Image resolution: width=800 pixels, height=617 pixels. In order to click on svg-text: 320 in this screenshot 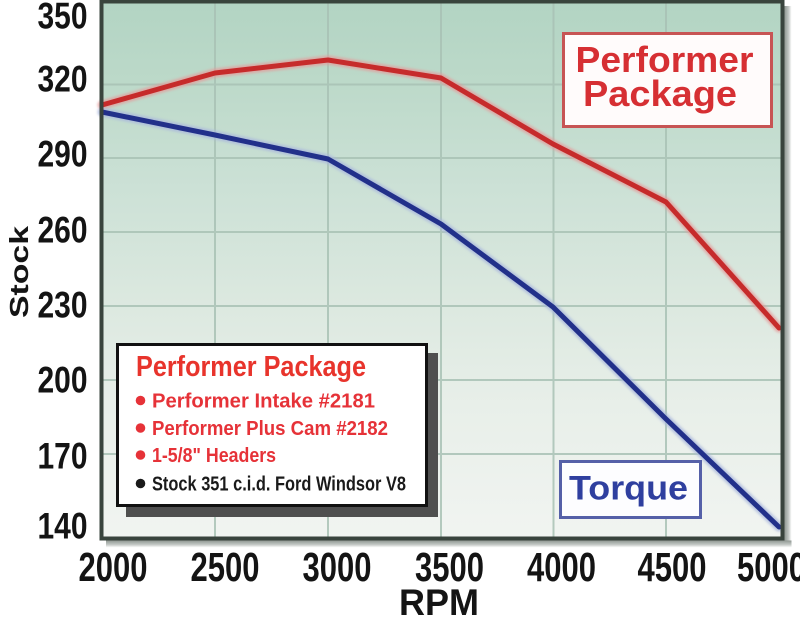, I will do `click(63, 79)`.